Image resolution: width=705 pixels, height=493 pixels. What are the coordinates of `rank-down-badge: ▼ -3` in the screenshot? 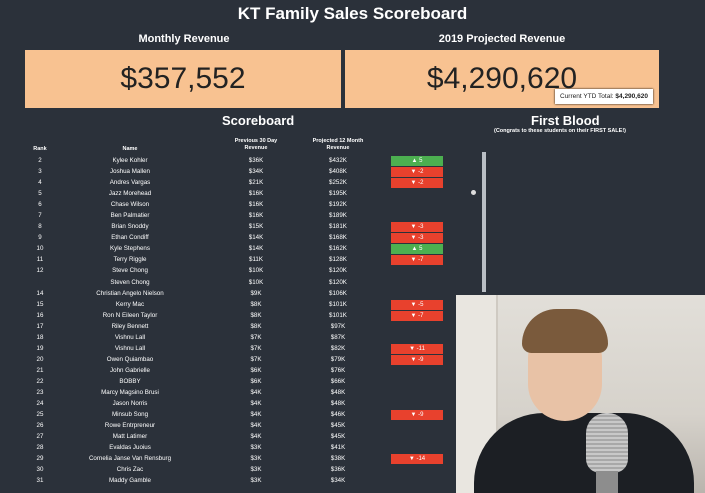 It's located at (417, 227).